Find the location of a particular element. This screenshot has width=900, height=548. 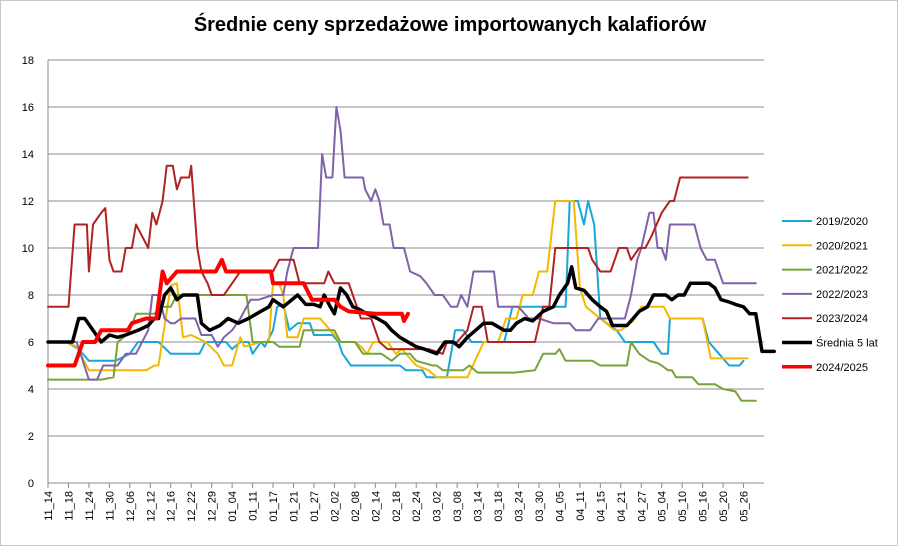

legend-label: 2024/2025 is located at coordinates (842, 368).